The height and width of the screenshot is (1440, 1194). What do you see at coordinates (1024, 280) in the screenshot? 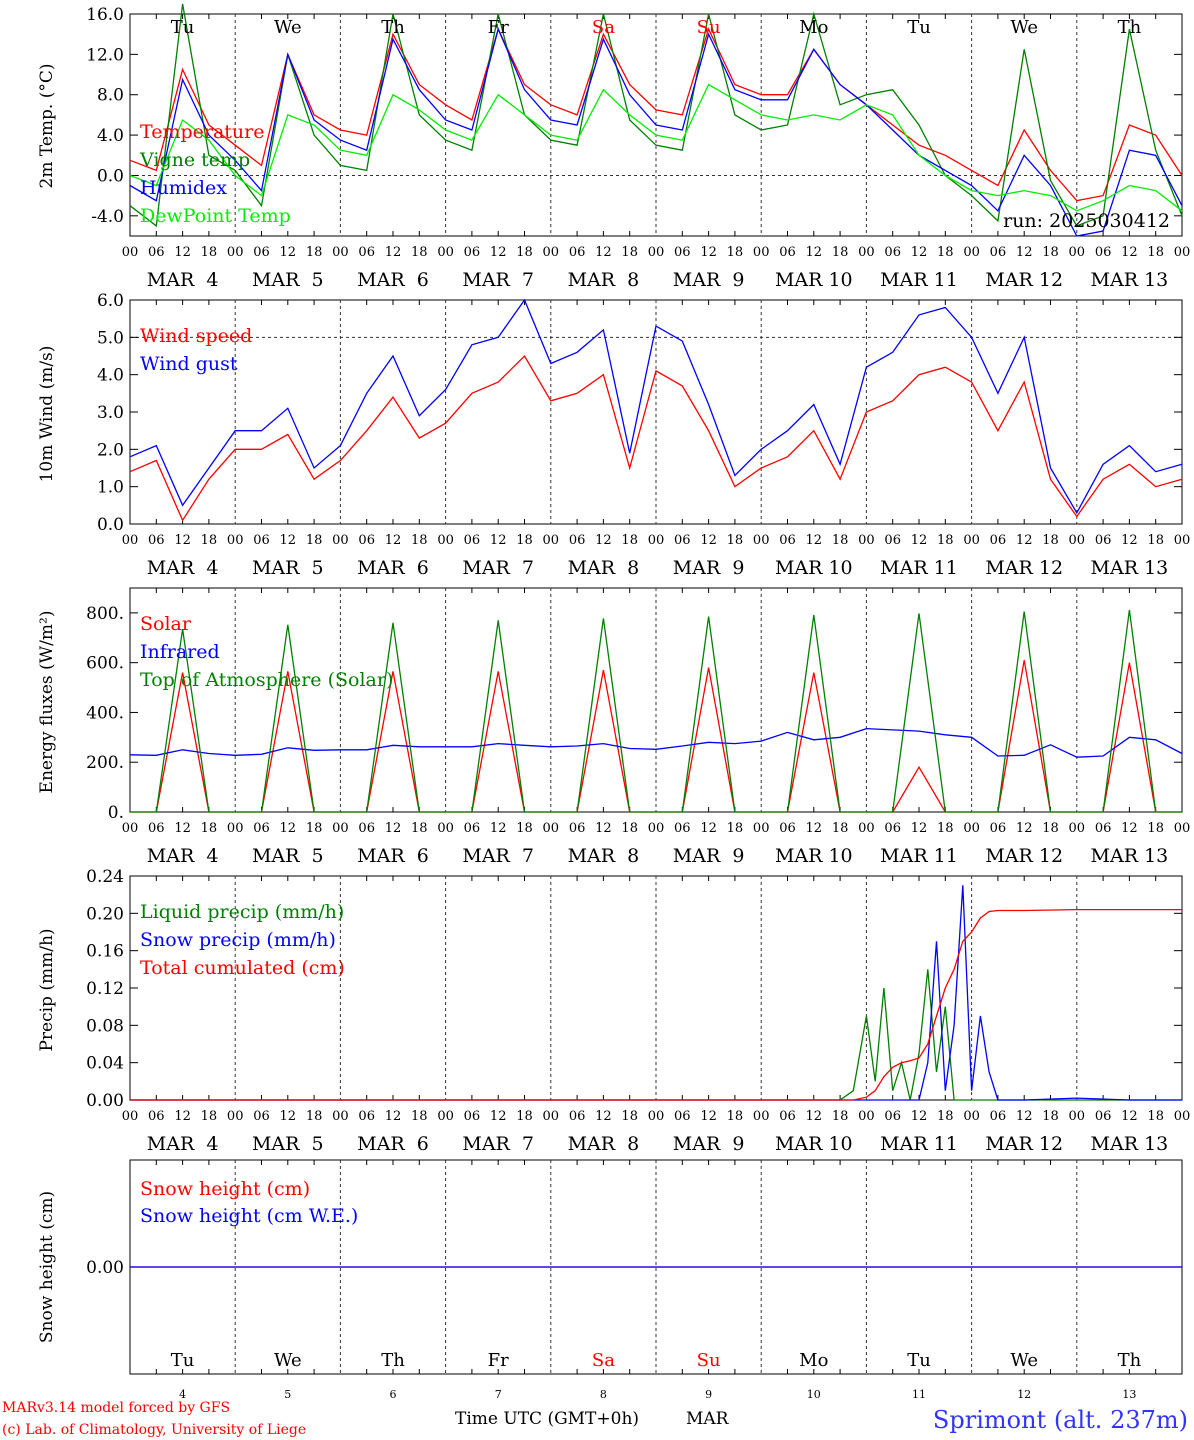
I see `date-label: MAR 12` at bounding box center [1024, 280].